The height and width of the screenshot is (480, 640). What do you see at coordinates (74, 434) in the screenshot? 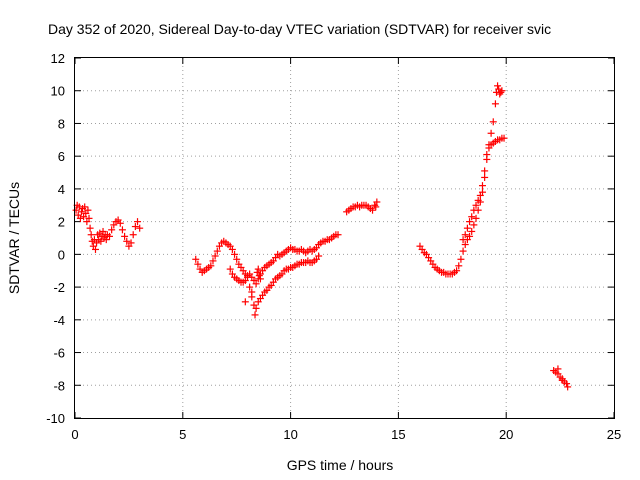
I see `x-tick-label: 0` at bounding box center [74, 434].